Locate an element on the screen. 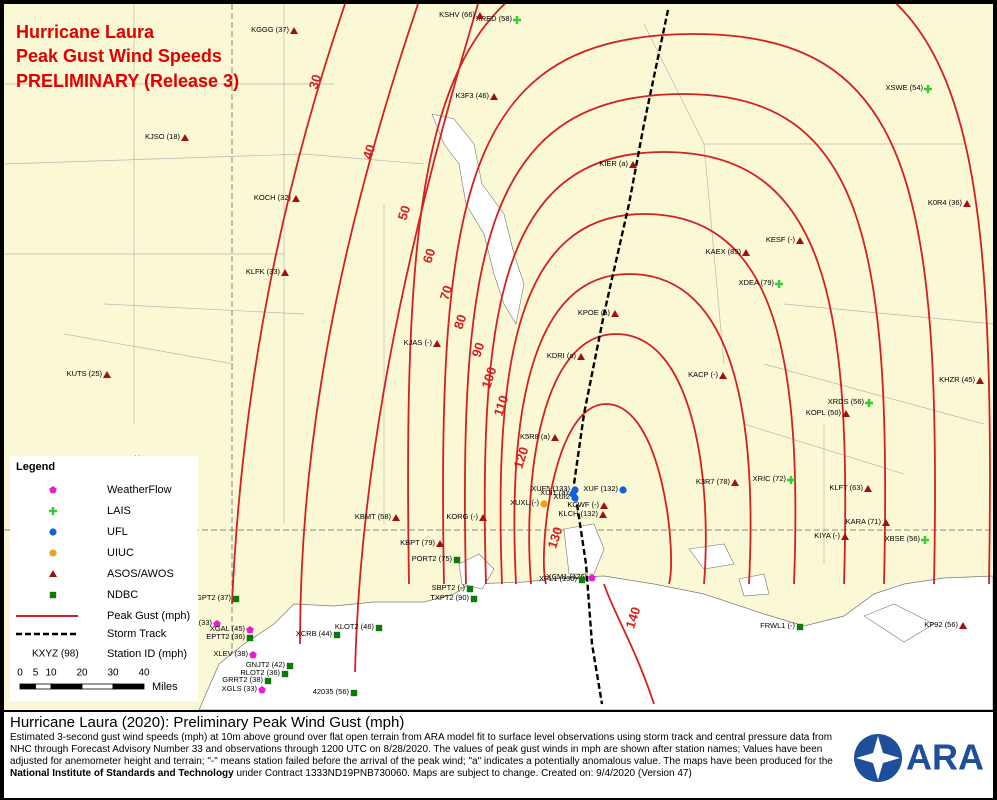 This screenshot has height=800, width=997. logo-star is located at coordinates (878, 758).